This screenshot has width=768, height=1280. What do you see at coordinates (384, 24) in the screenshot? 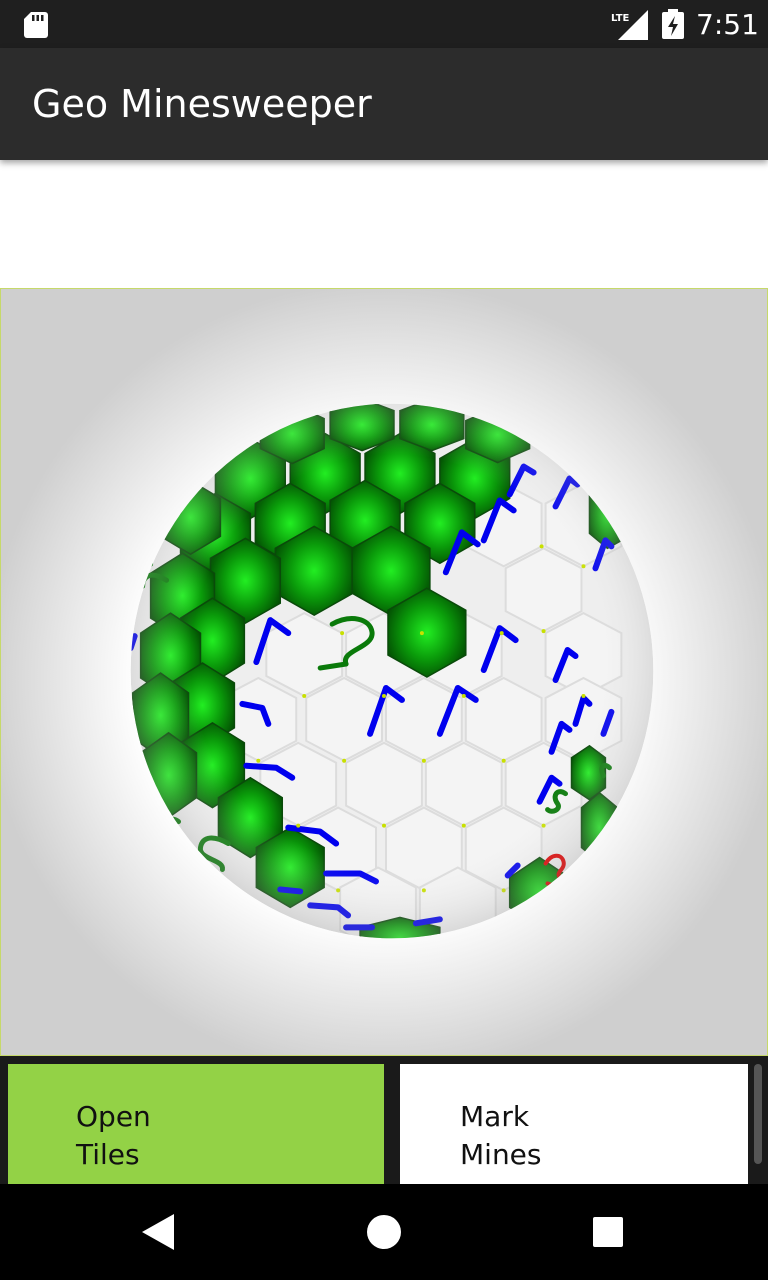
I see `status-bar: LTE 7:51` at bounding box center [384, 24].